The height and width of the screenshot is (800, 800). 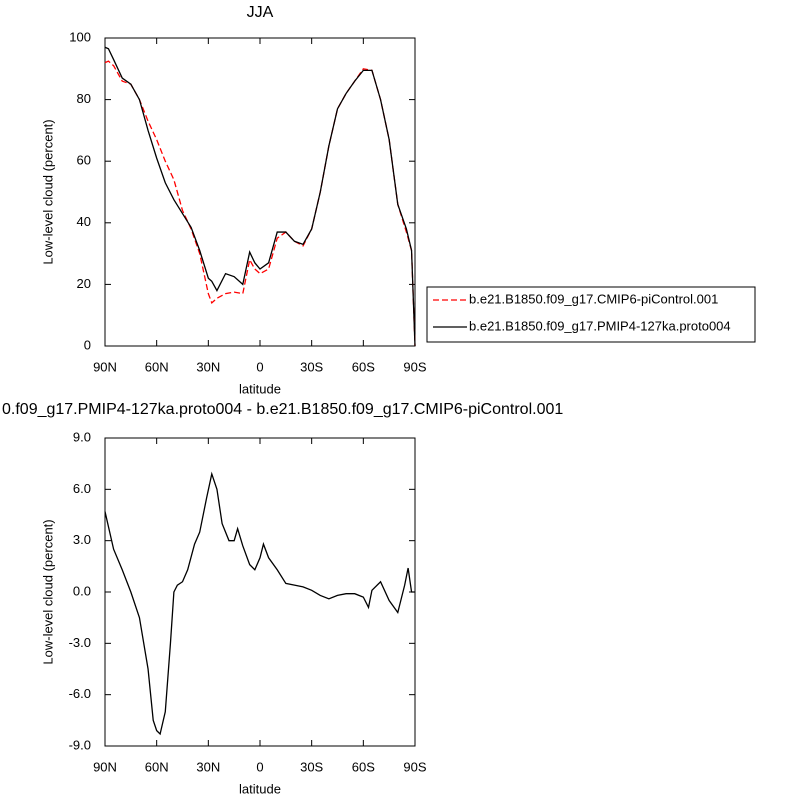 What do you see at coordinates (82, 539) in the screenshot?
I see `y-tick-label: 3.0` at bounding box center [82, 539].